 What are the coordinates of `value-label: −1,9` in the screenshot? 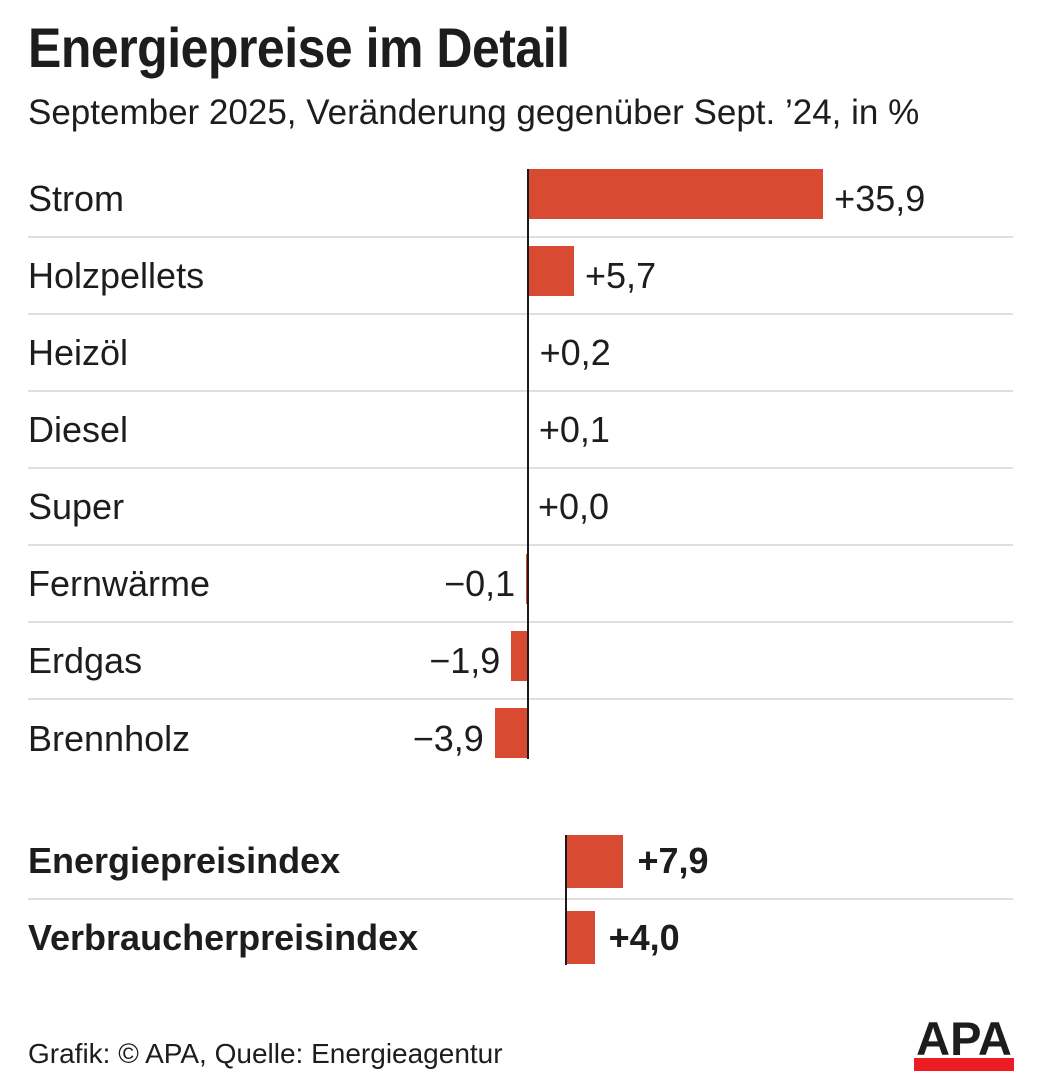 It's located at (465, 660).